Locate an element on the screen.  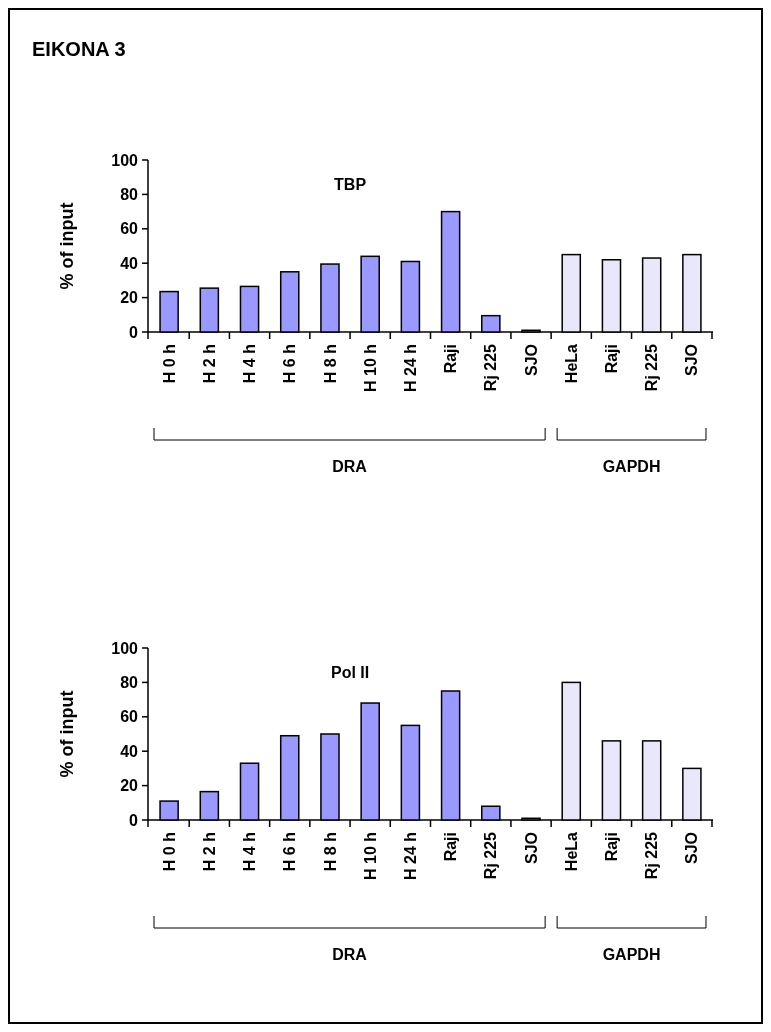
text: Pol II is located at coordinates (350, 672).